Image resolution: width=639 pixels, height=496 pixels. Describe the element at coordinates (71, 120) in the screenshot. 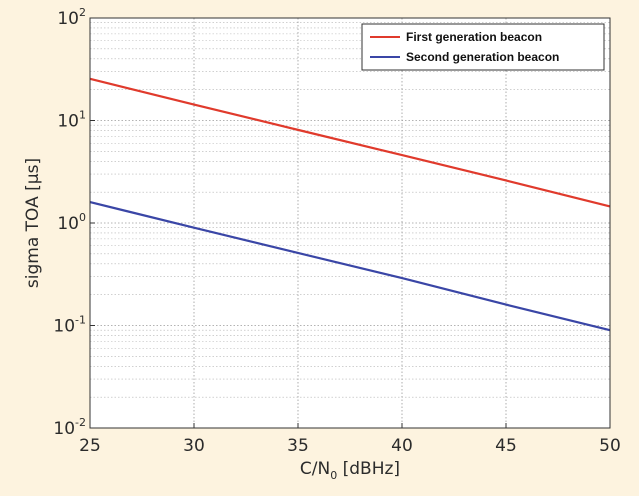

I see `y-tick-label: 10¹` at that location.